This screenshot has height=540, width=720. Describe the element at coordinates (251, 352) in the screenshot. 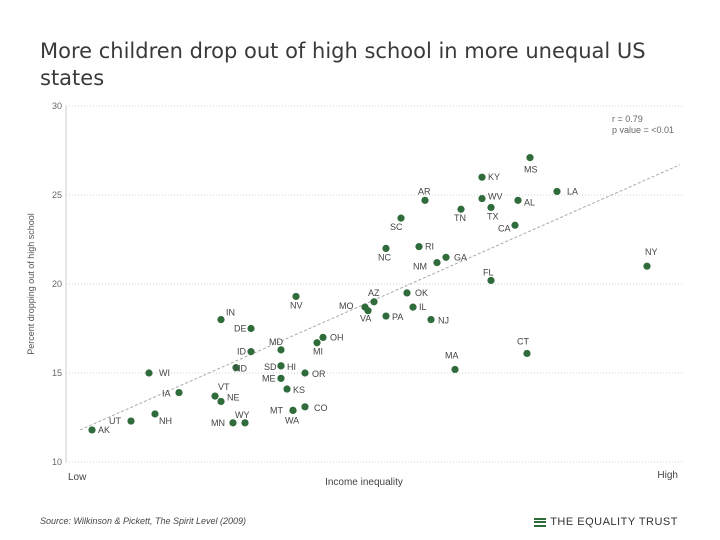

I see `data-point-id` at that location.